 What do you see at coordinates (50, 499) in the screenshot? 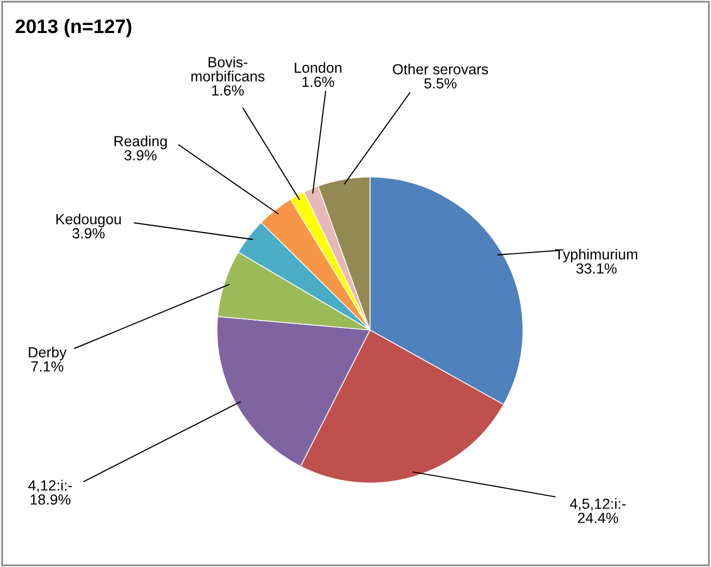
I see `data-label: 18.9%` at bounding box center [50, 499].